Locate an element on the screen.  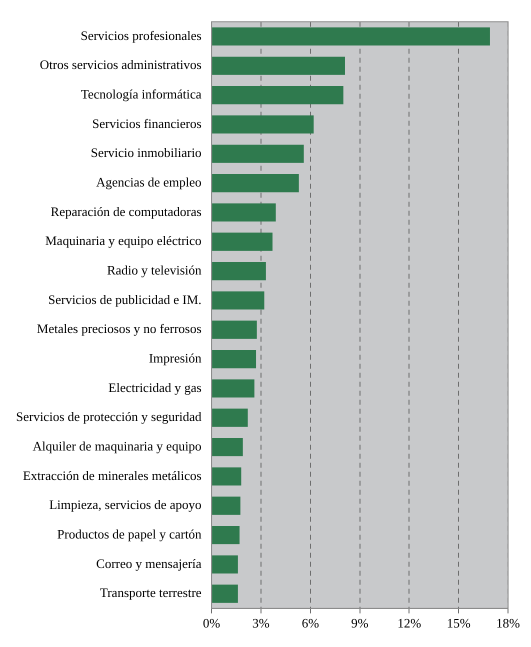
x-tick-label: 12% is located at coordinates (409, 623).